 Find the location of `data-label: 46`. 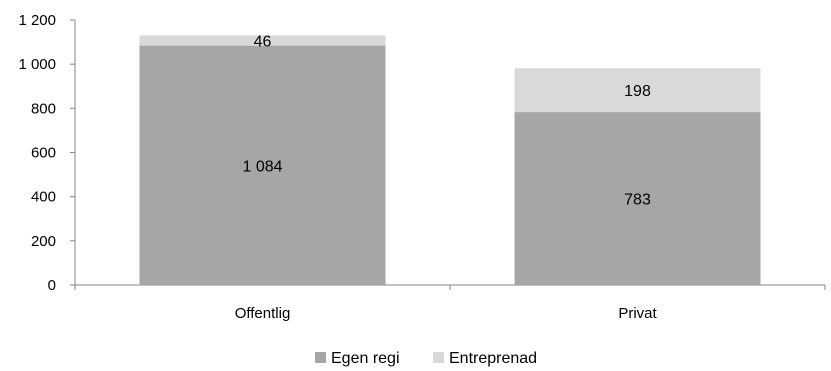

data-label: 46 is located at coordinates (263, 42).